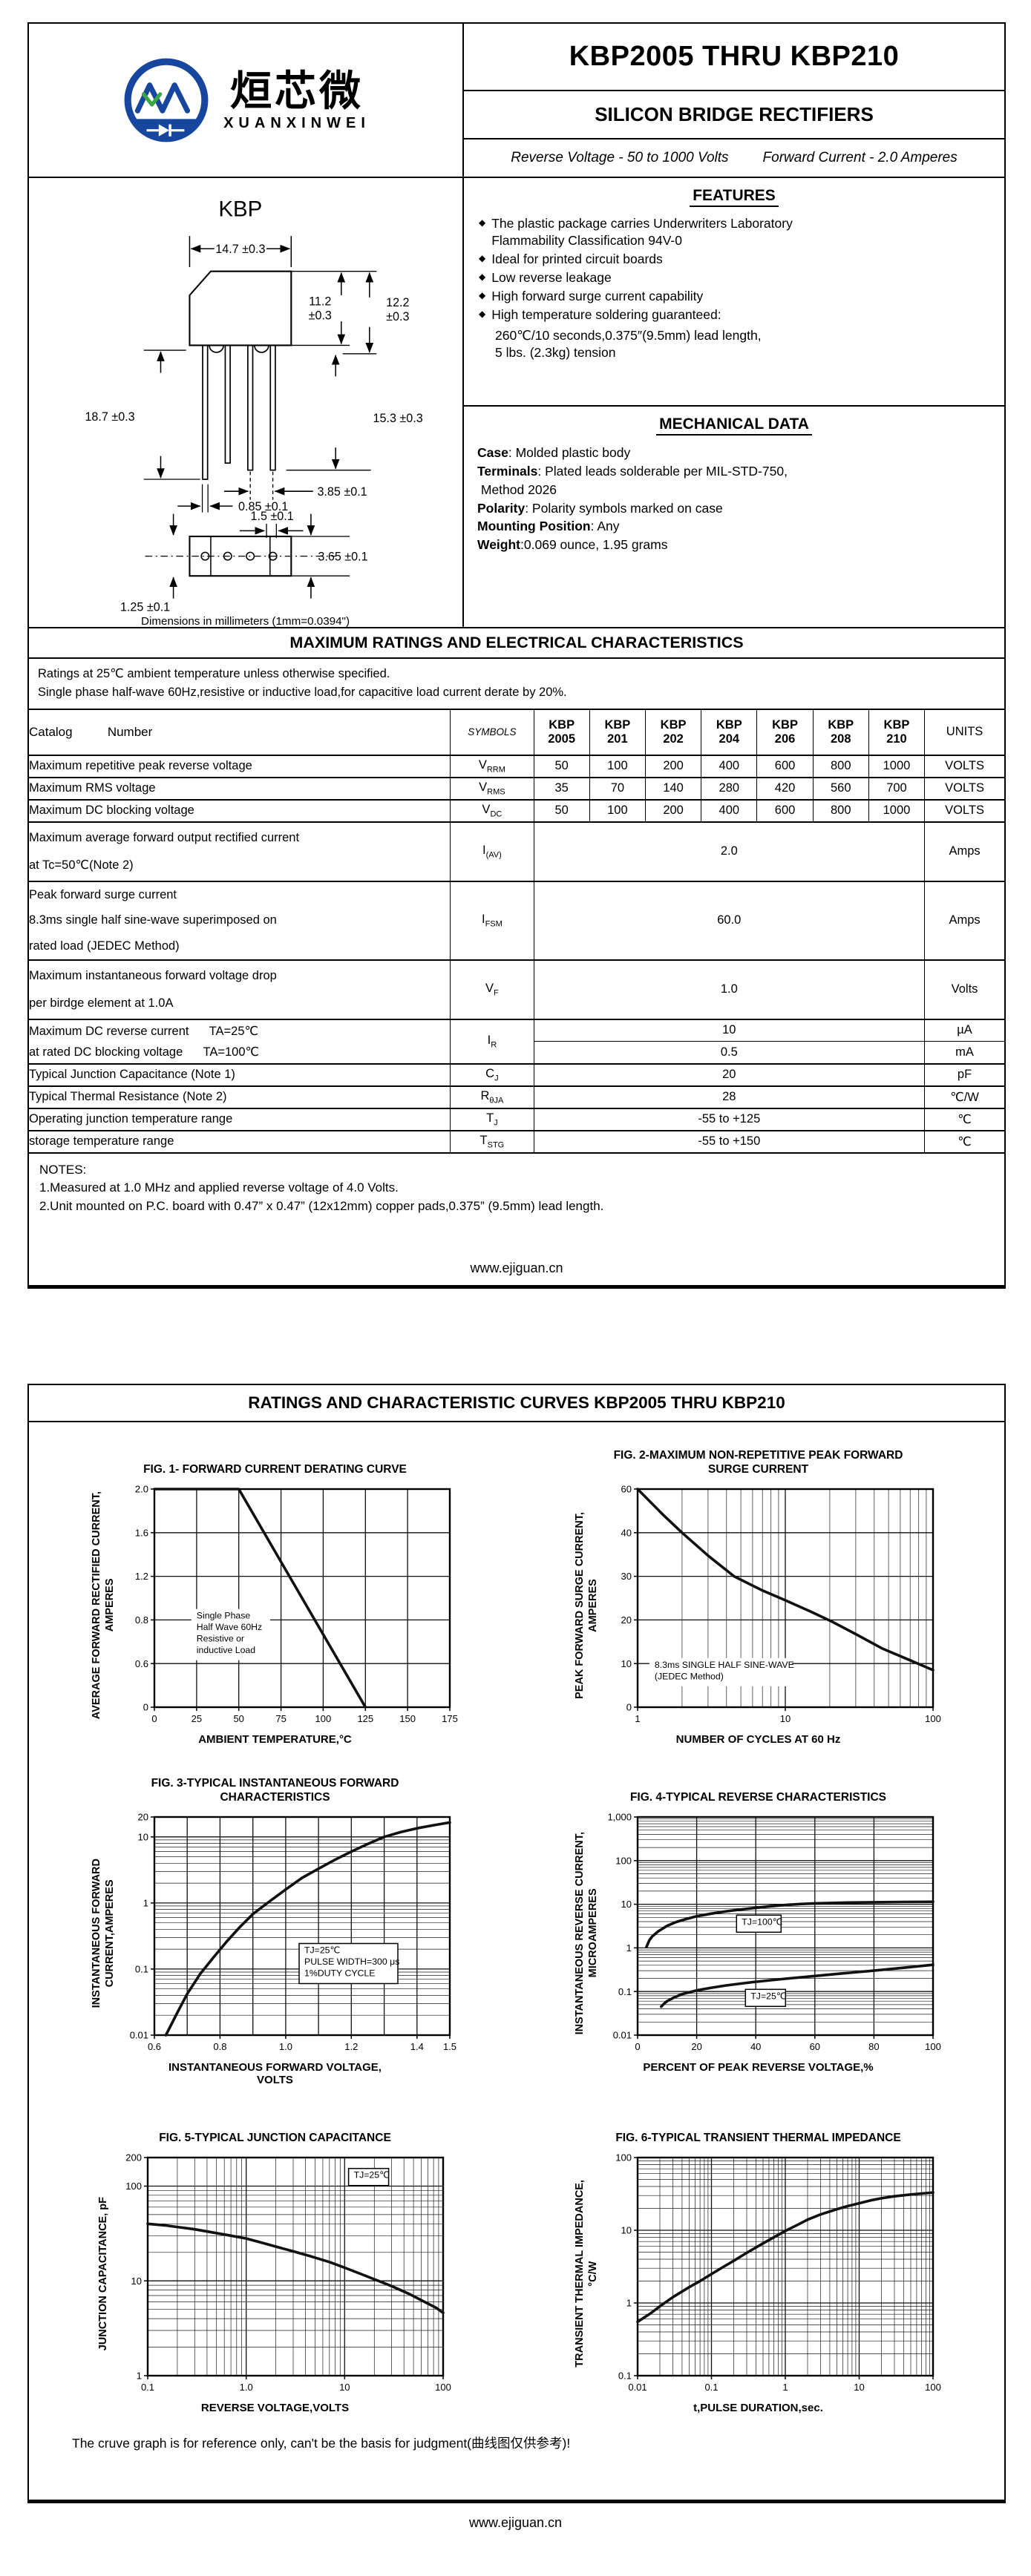  I want to click on figure-xlabel: t,PULSE DURATION,sec., so click(758, 2407).